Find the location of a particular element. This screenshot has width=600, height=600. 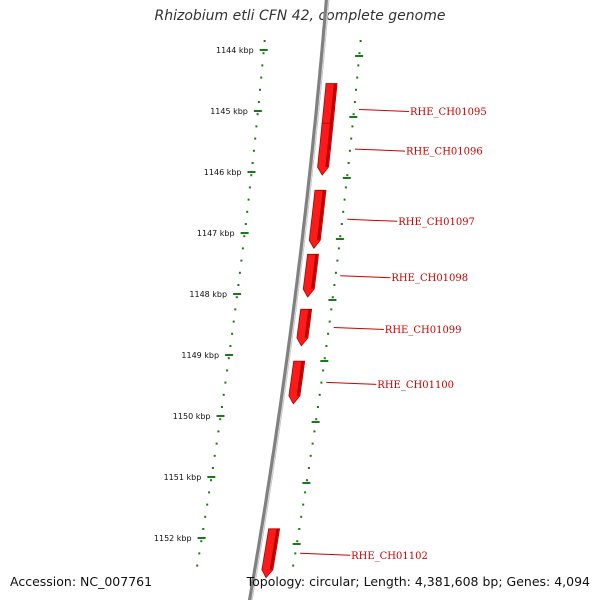

kbp-label: 1148 kbp is located at coordinates (208, 294).